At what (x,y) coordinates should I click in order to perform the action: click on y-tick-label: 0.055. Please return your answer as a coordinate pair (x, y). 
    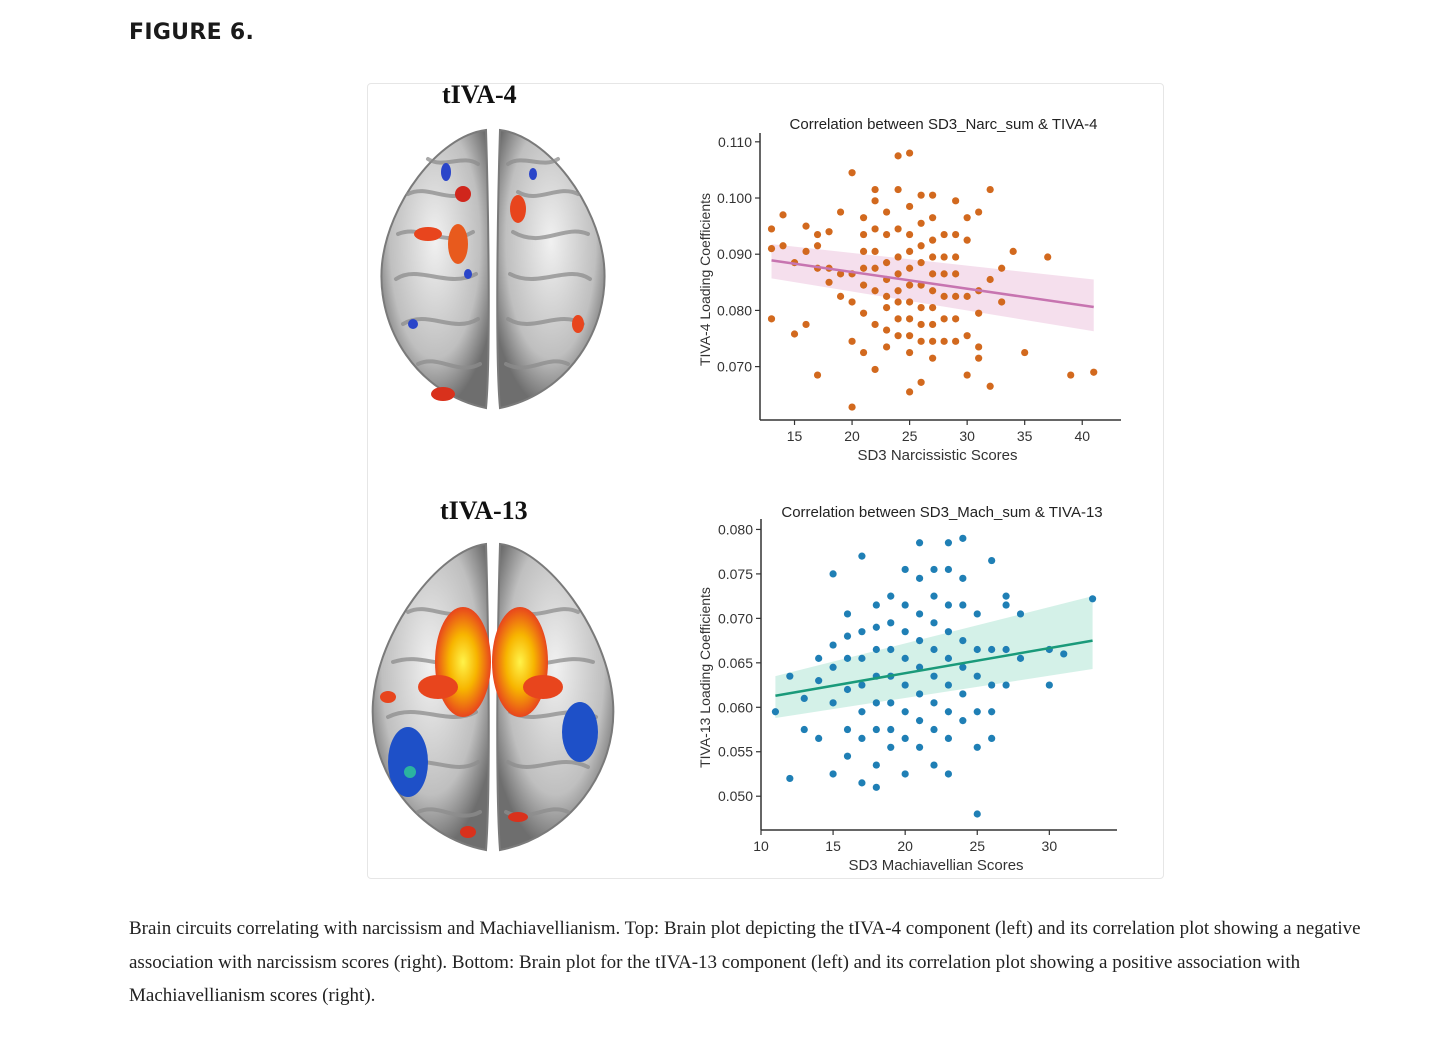
    Looking at the image, I should click on (735, 752).